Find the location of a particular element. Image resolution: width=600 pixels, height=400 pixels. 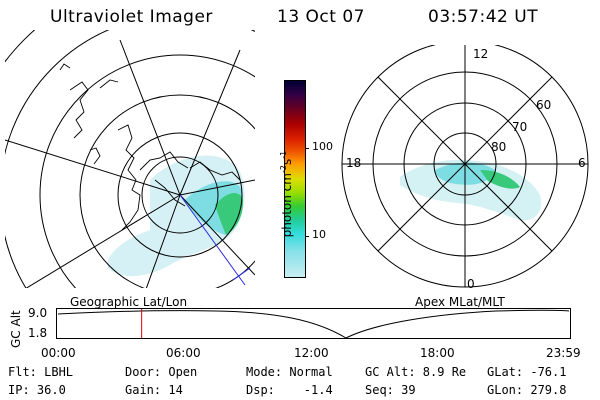

colorbar-label-100: 100 is located at coordinates (322, 146).